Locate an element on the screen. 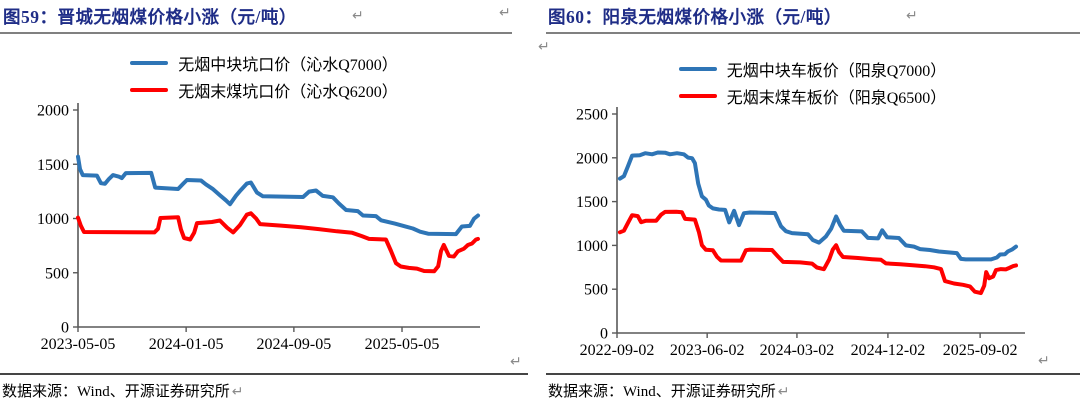 The height and width of the screenshot is (403, 1080). title-divider-left is located at coordinates (256, 33).